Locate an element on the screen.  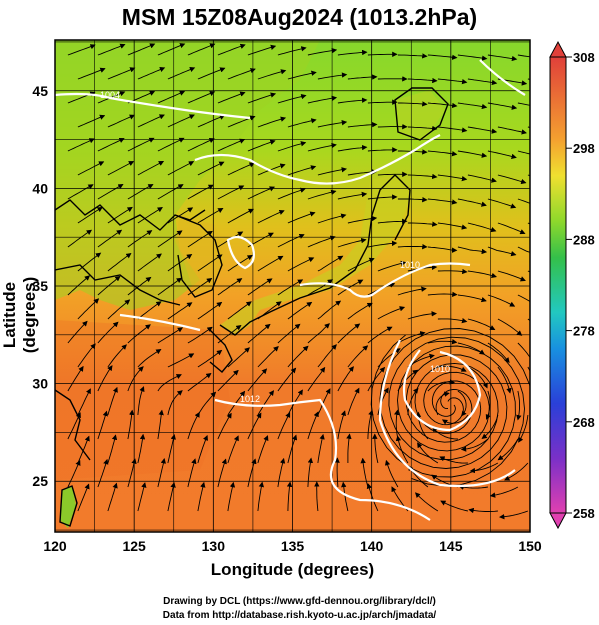
y-tick-label: 45 is located at coordinates (40, 91).